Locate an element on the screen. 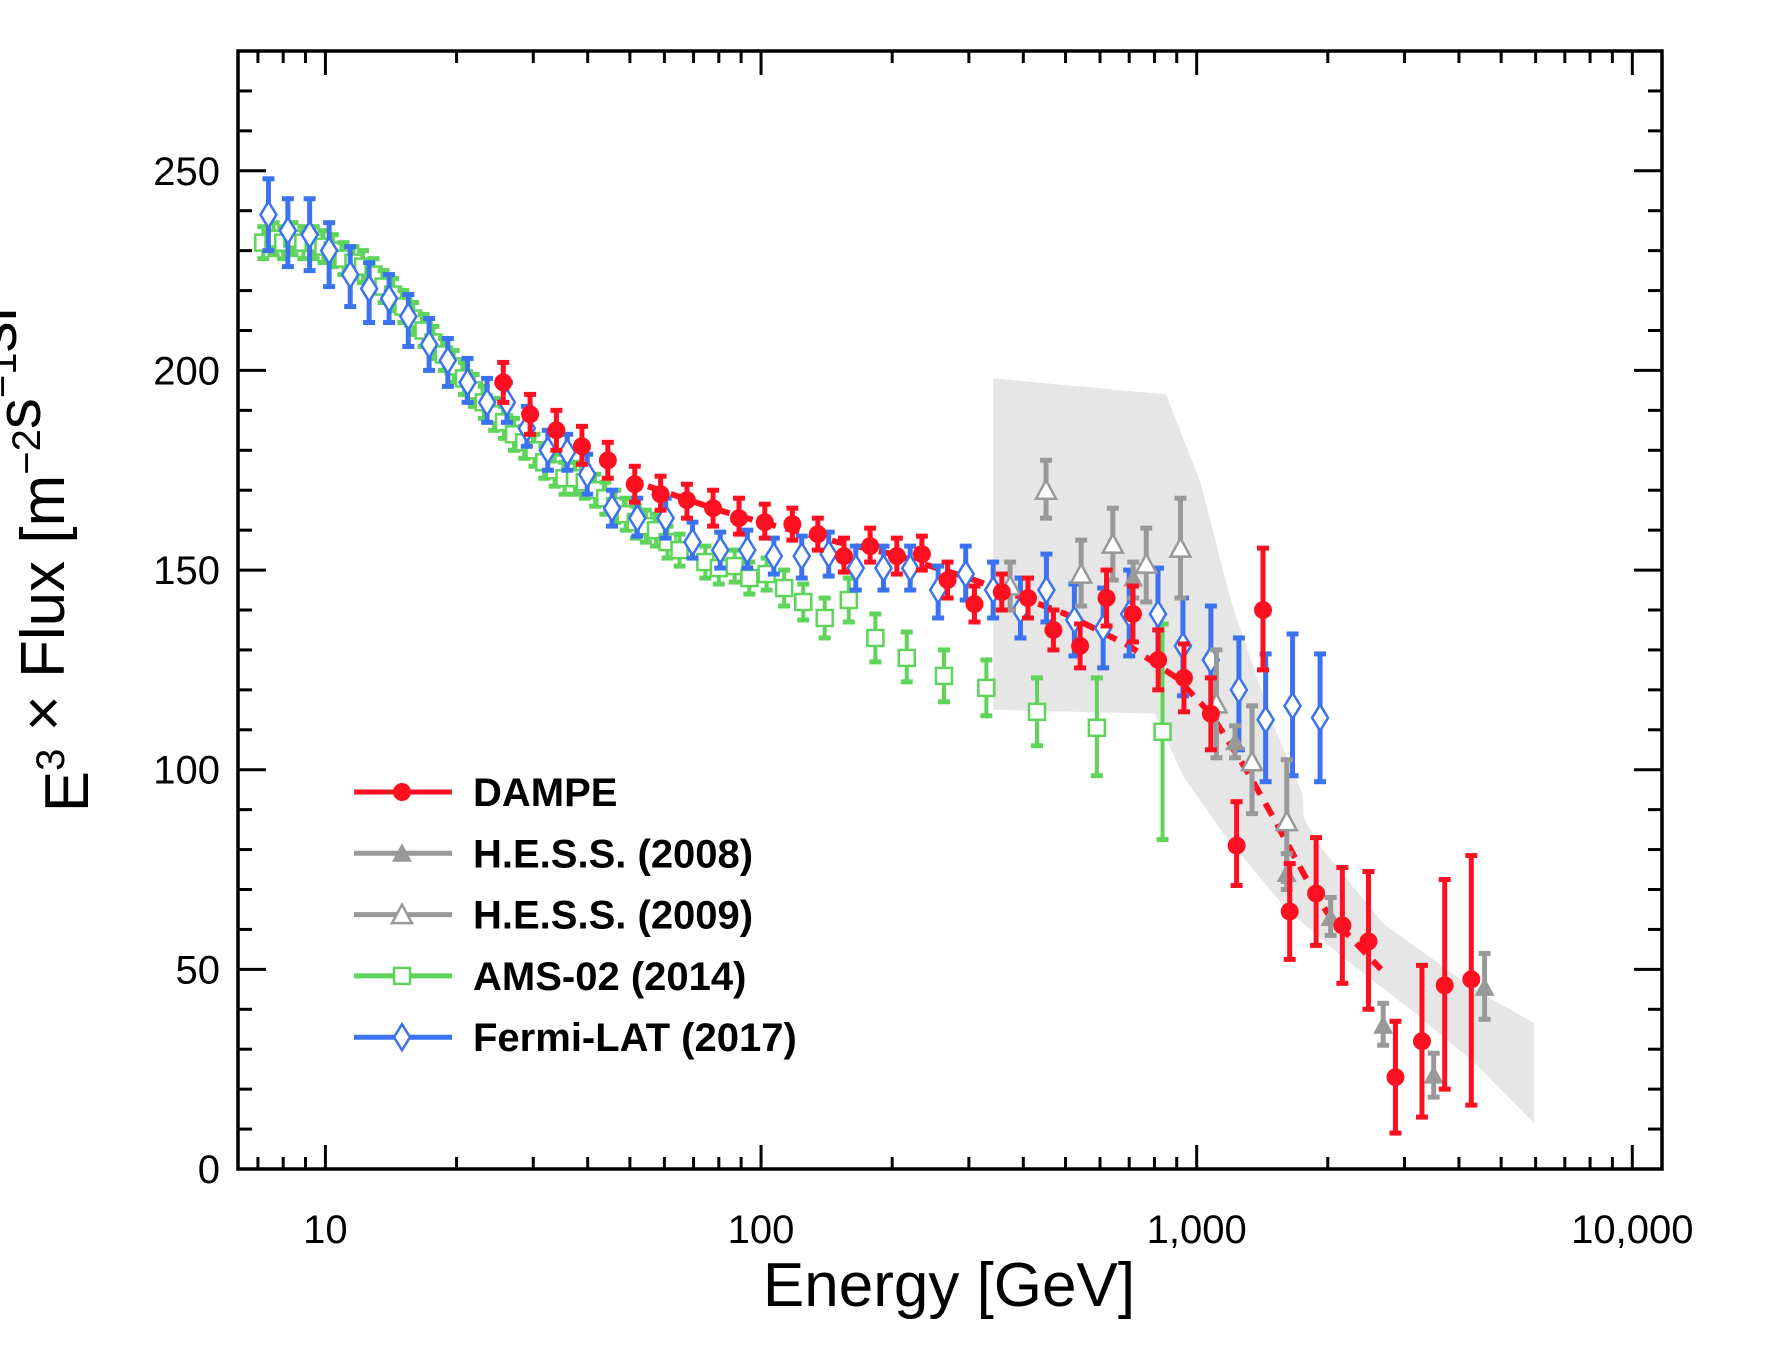 The width and height of the screenshot is (1766, 1352). x-tick-label: 1,000 is located at coordinates (1197, 1230).